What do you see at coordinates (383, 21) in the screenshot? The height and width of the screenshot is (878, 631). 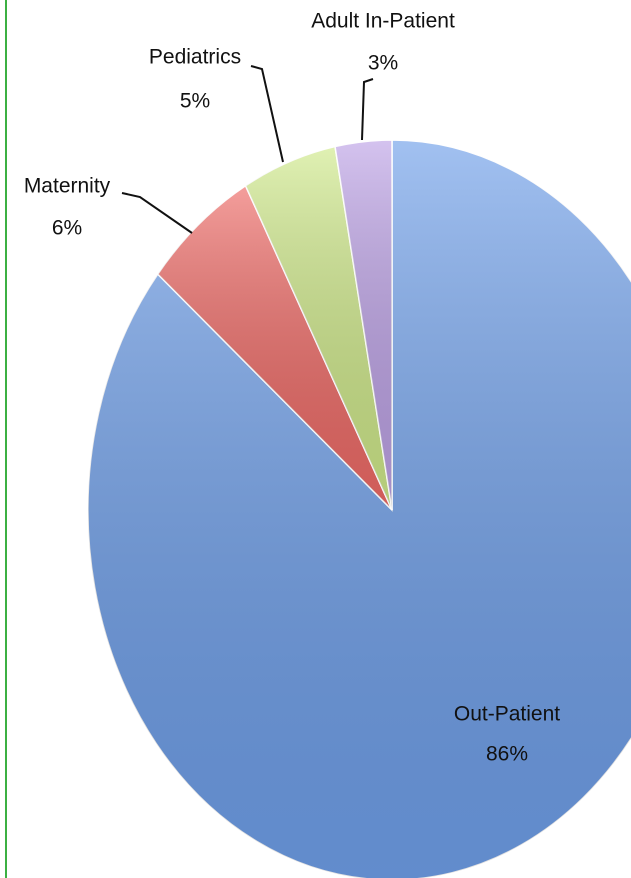 I see `category-label: Adult In-Patient` at bounding box center [383, 21].